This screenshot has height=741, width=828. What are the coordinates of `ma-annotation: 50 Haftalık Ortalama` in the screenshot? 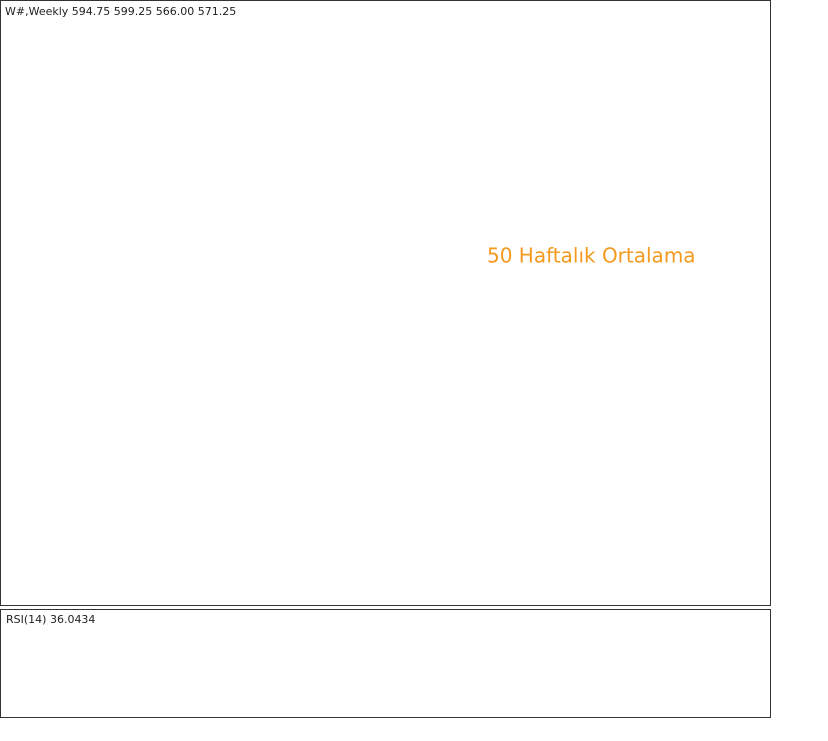 It's located at (591, 256).